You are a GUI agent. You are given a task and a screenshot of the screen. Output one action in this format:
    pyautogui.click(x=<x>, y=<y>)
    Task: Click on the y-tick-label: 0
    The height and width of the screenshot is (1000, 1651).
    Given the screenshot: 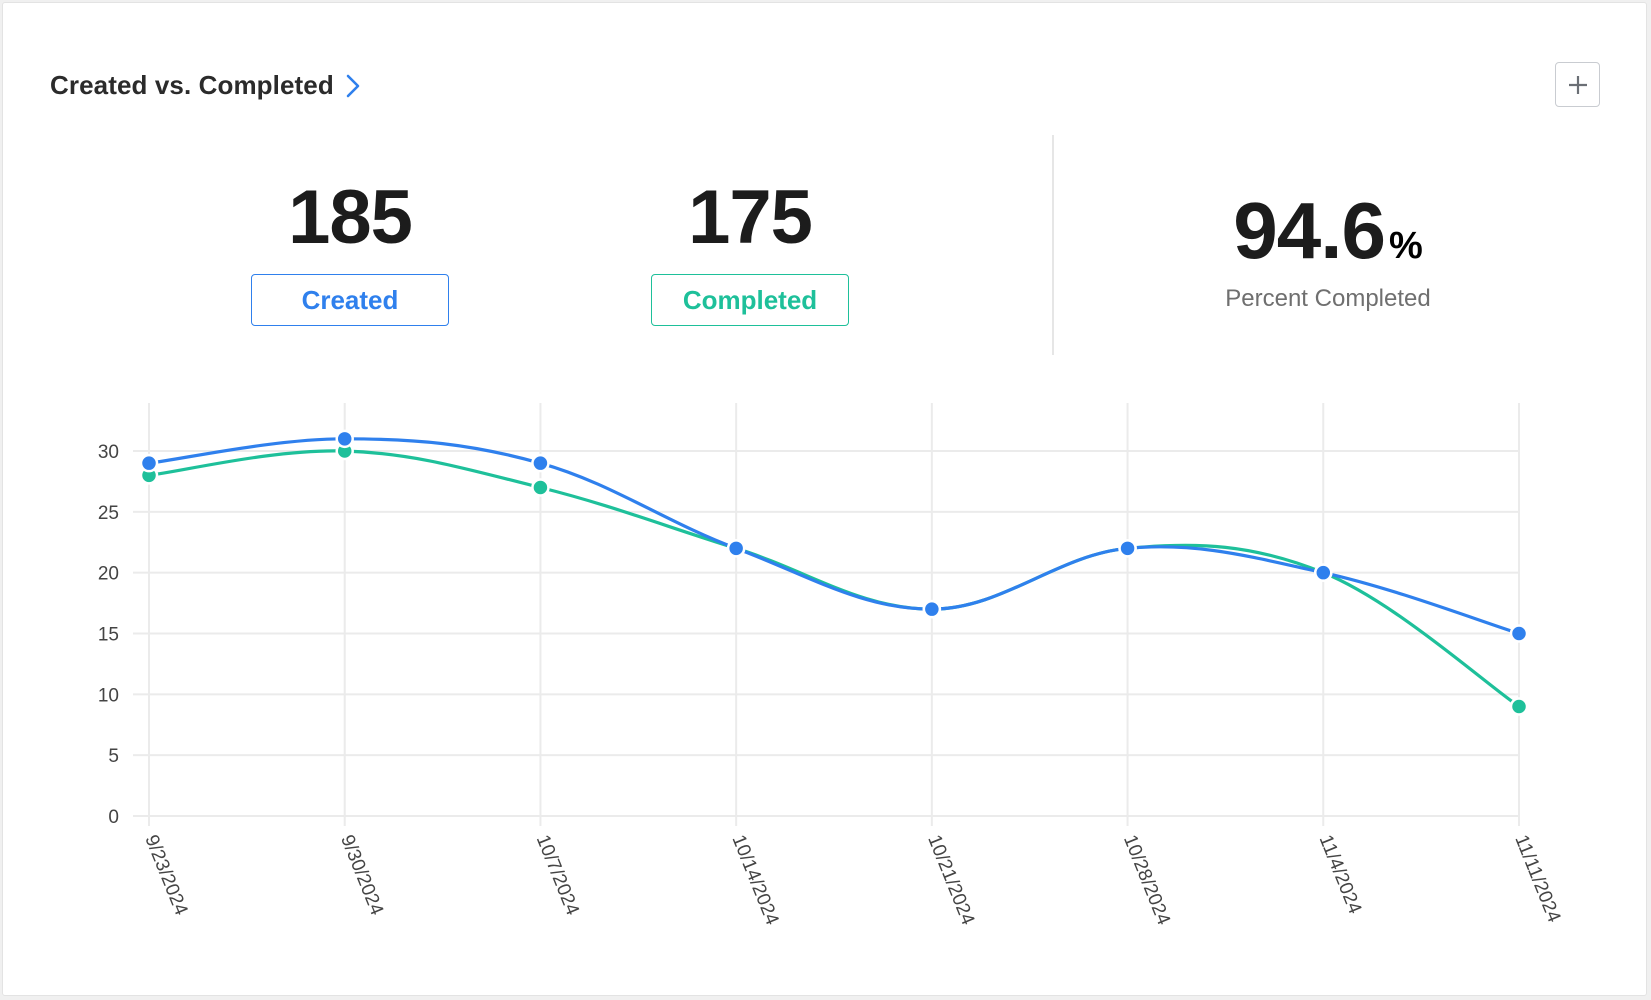 What is the action you would take?
    pyautogui.click(x=113, y=817)
    